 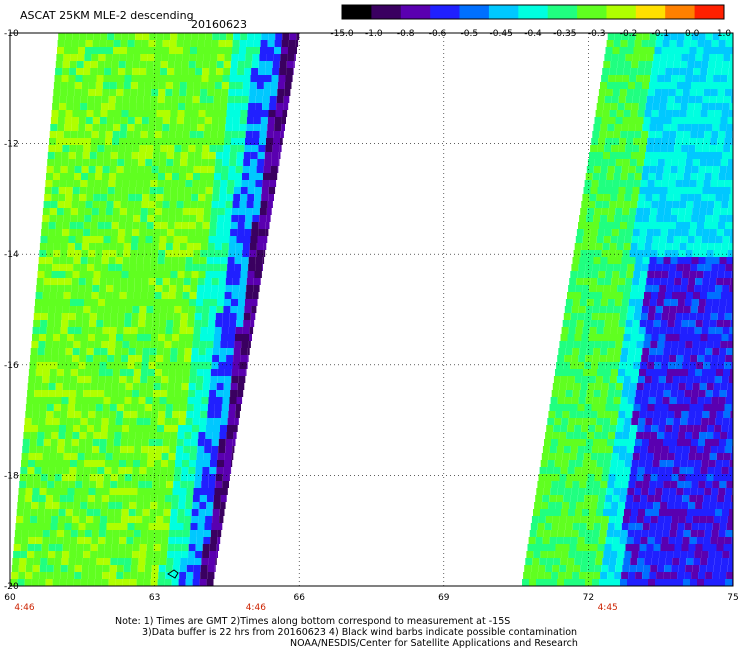 I want to click on colorbar-label: 0.0, so click(x=692, y=34).